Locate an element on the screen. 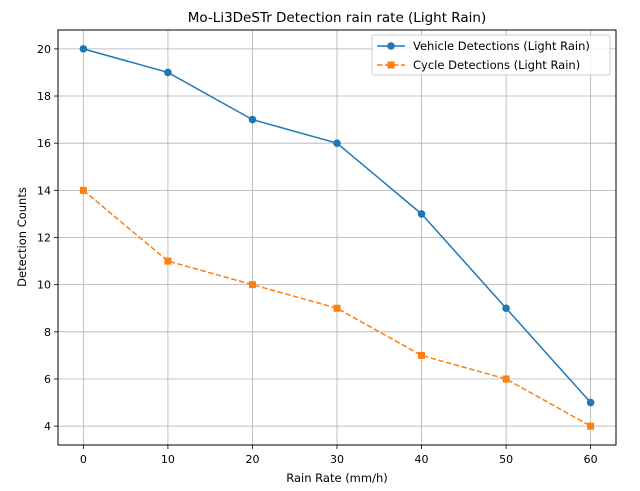  x-tick-label: 10 is located at coordinates (168, 459).